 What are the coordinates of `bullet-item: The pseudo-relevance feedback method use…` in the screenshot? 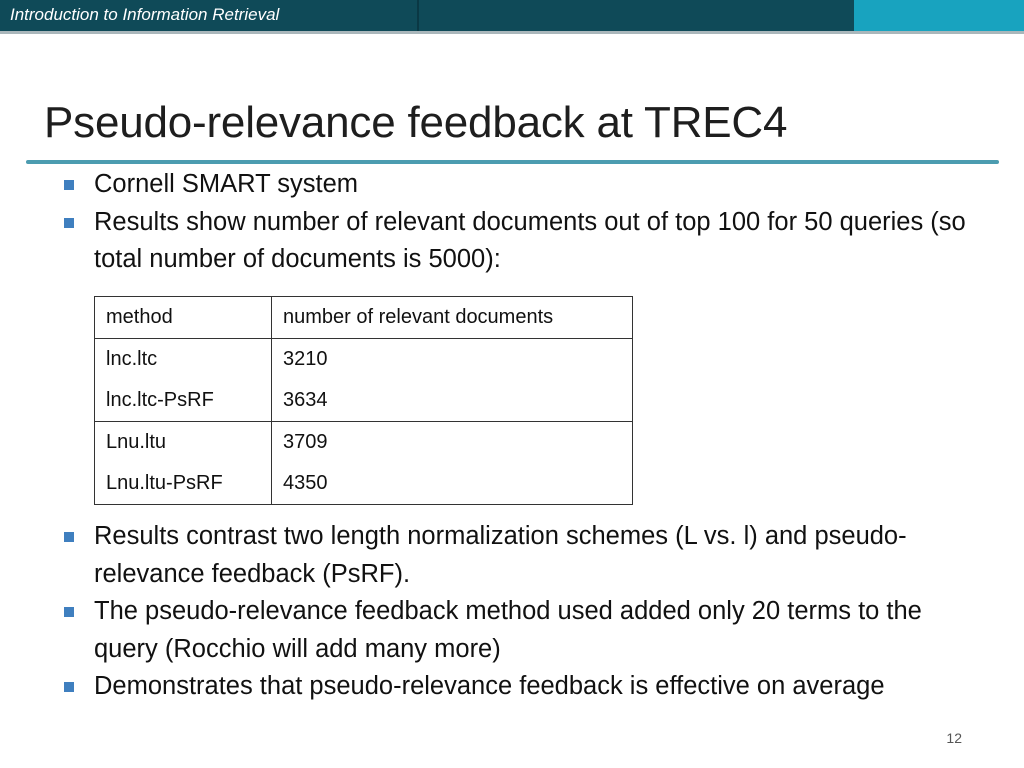 It's located at (527, 630).